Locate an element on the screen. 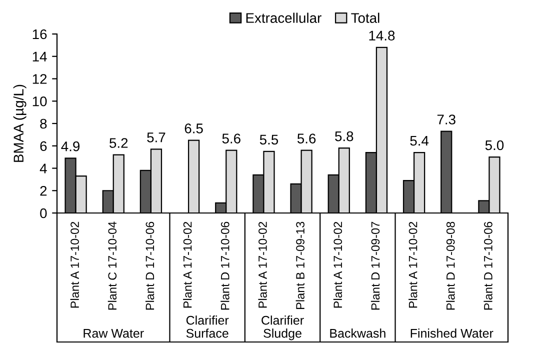  x-tick-label: Plant D 17-09-07 is located at coordinates (375, 266).